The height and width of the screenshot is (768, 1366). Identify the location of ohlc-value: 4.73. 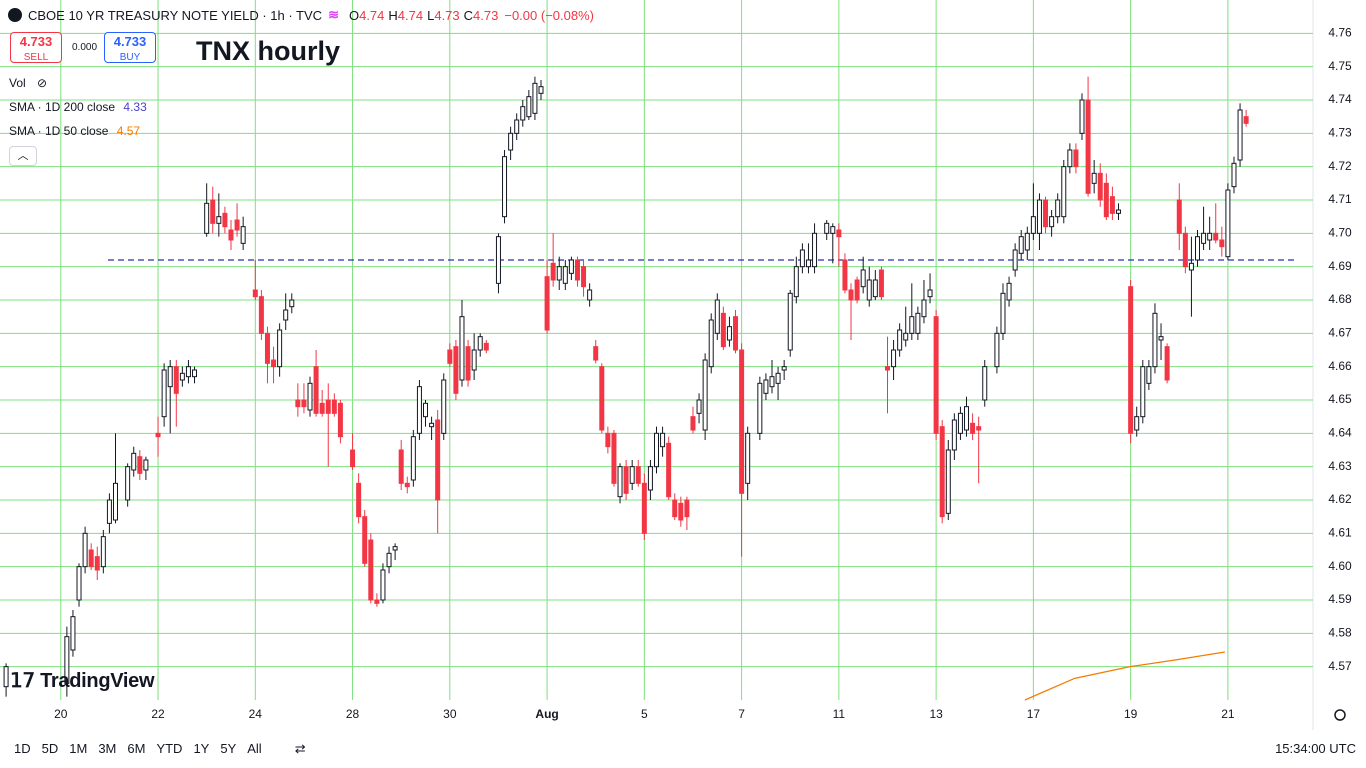
(447, 15).